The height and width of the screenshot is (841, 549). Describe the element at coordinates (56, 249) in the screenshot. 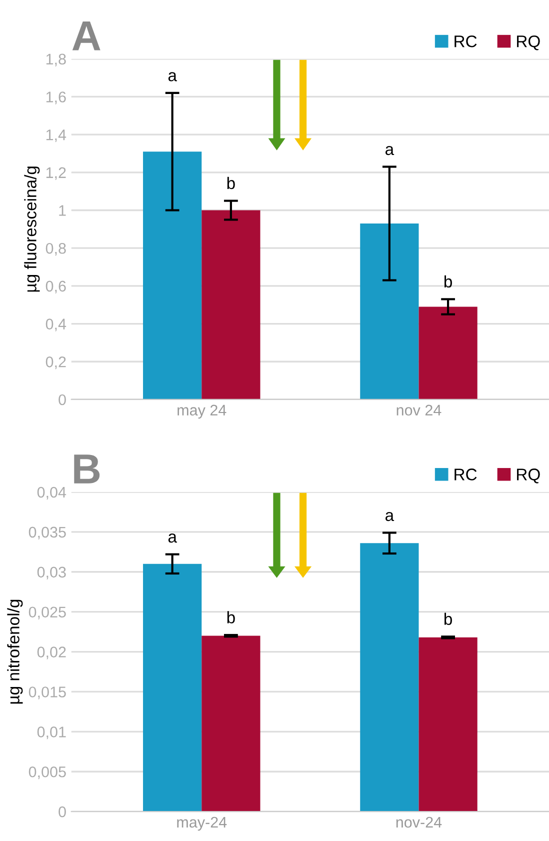

I see `y-tick-label: 0,8` at that location.